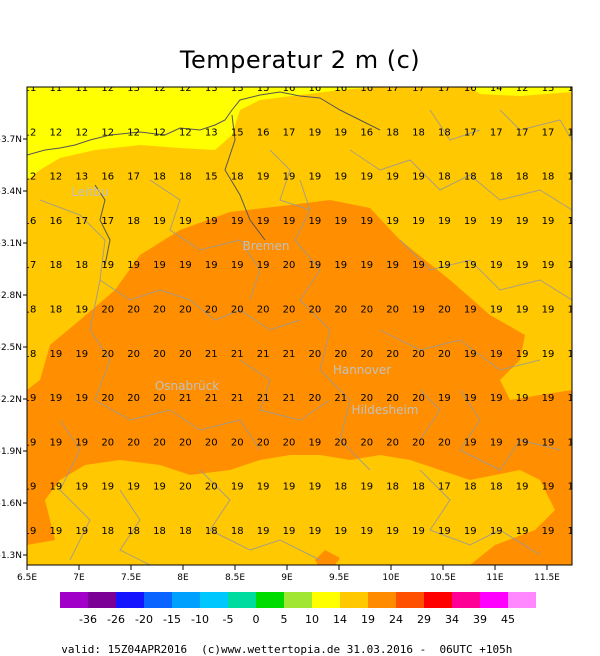 The height and width of the screenshot is (656, 600). I want to click on lon-tick-label: 9.5E, so click(339, 578).